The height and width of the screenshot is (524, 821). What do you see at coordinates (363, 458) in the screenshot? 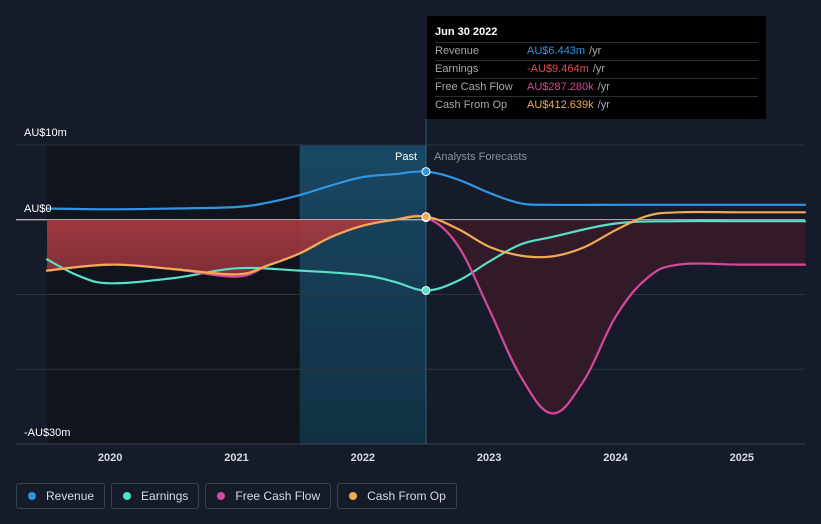
I see `x-tick-label: 2022` at bounding box center [363, 458].